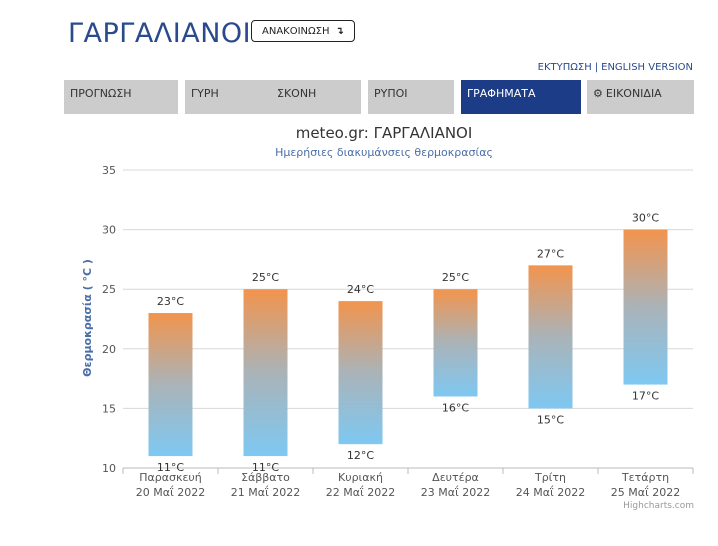 The image size is (718, 546). I want to click on tab-pollen: ΓΥΡΗ, so click(231, 97).